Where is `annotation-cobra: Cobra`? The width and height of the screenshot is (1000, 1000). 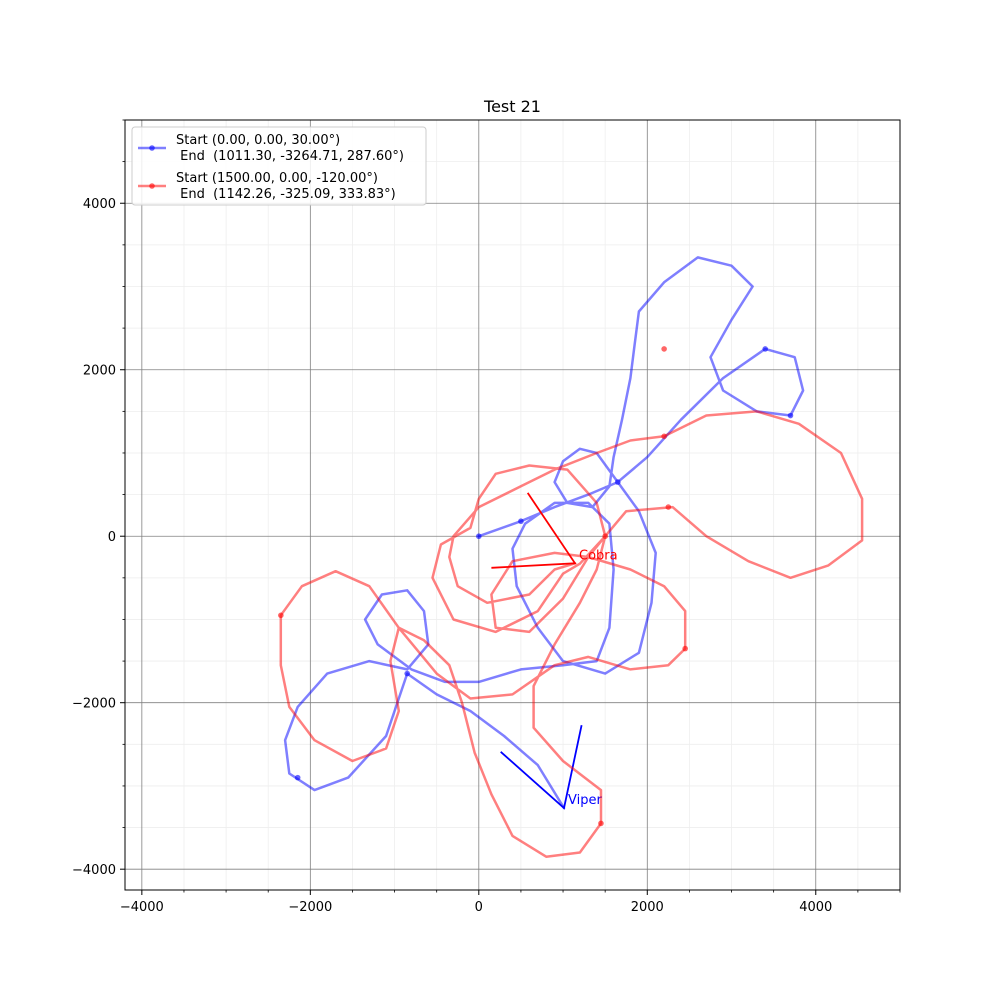 annotation-cobra: Cobra is located at coordinates (598, 555).